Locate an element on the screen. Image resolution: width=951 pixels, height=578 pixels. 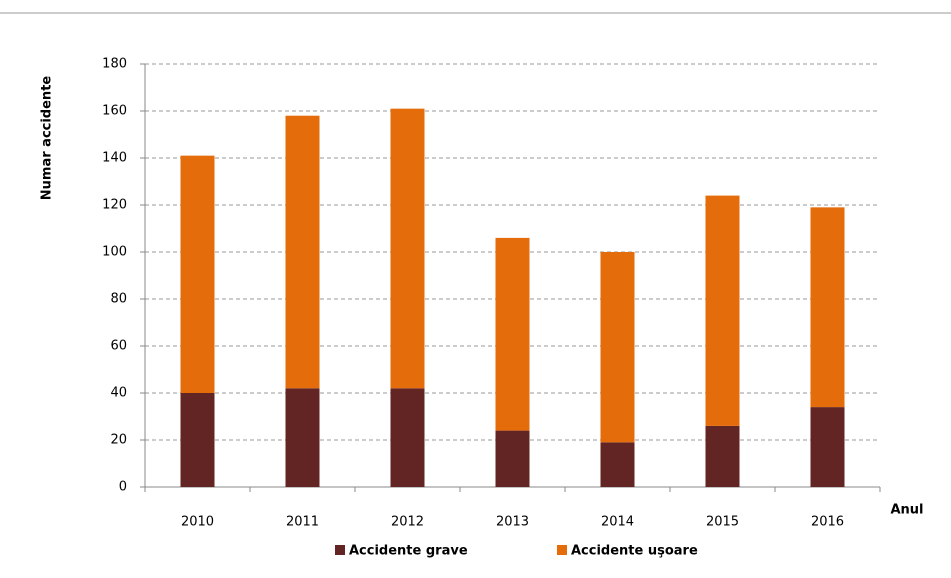
x-tick-label: 2011 is located at coordinates (302, 522).